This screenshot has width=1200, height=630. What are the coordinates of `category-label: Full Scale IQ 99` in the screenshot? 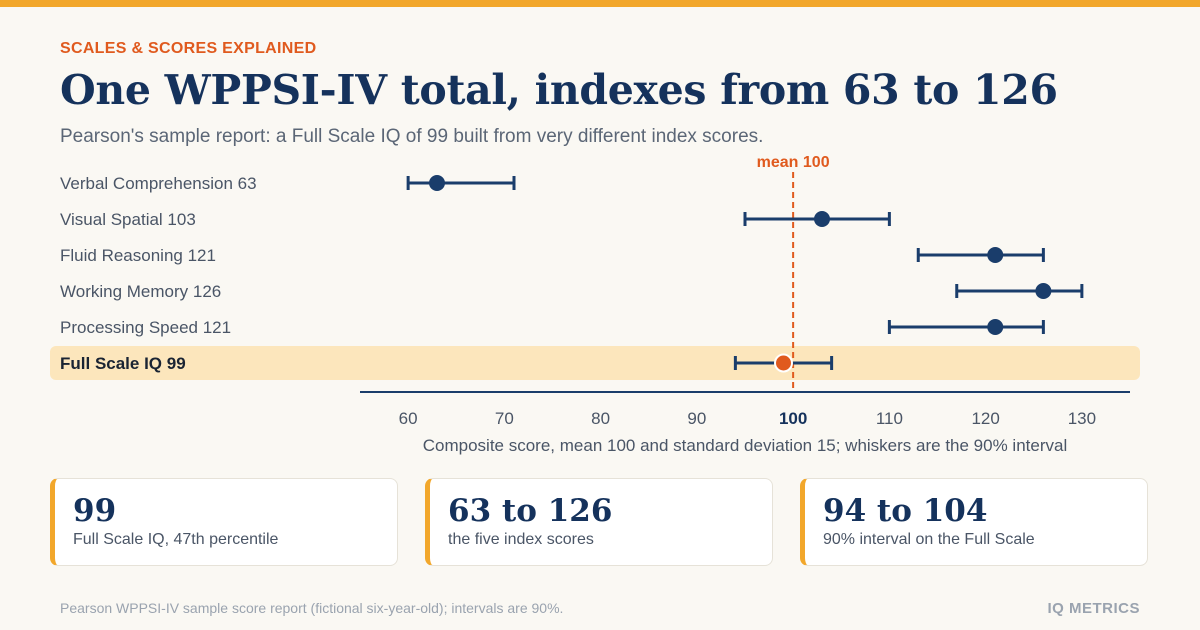 It's located at (123, 363).